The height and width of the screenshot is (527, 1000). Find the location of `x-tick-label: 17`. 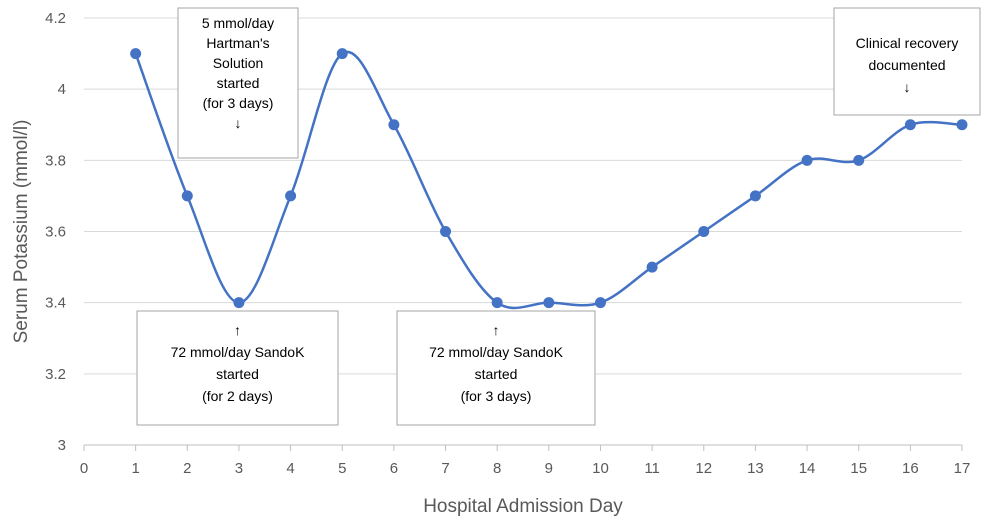

x-tick-label: 17 is located at coordinates (962, 468).